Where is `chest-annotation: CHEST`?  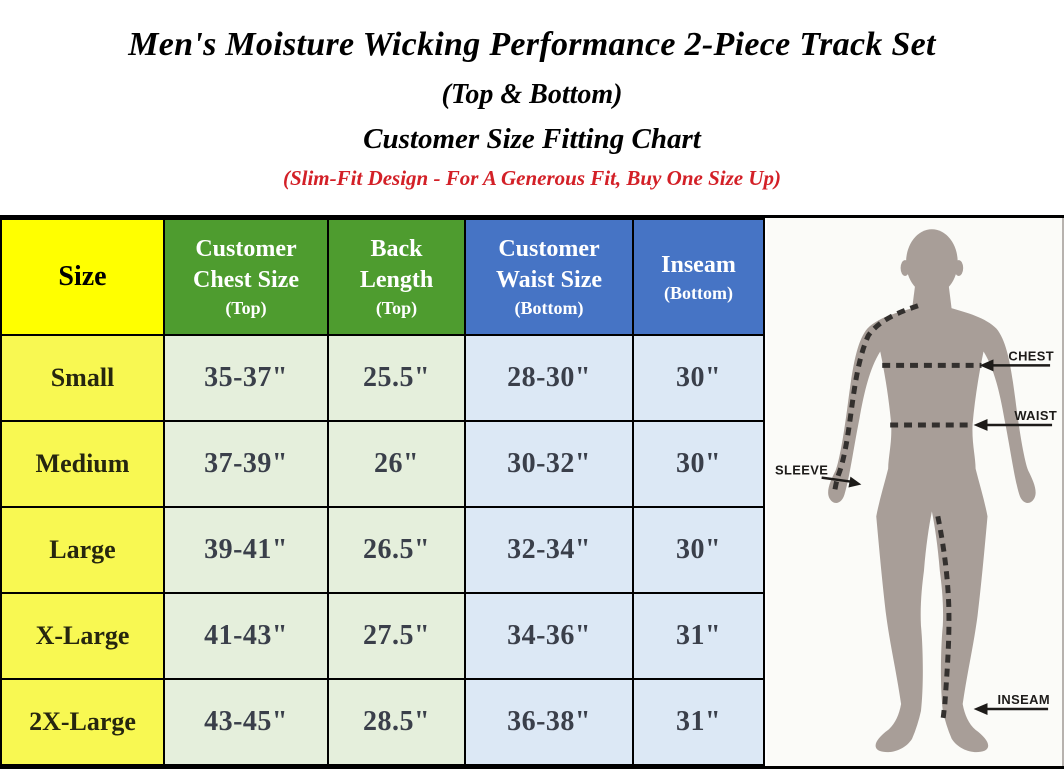 chest-annotation: CHEST is located at coordinates (1016, 360).